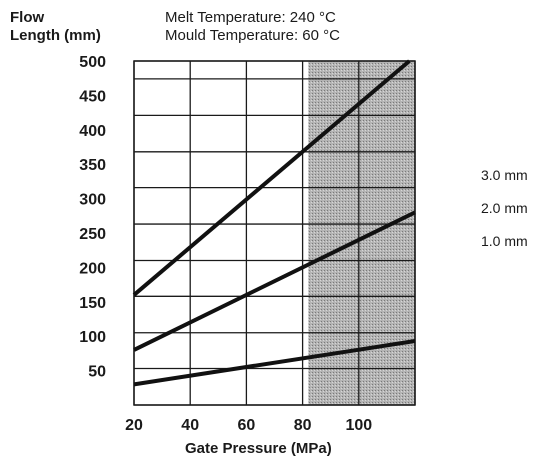  Describe the element at coordinates (358, 425) in the screenshot. I see `x-tick-label: 100` at that location.